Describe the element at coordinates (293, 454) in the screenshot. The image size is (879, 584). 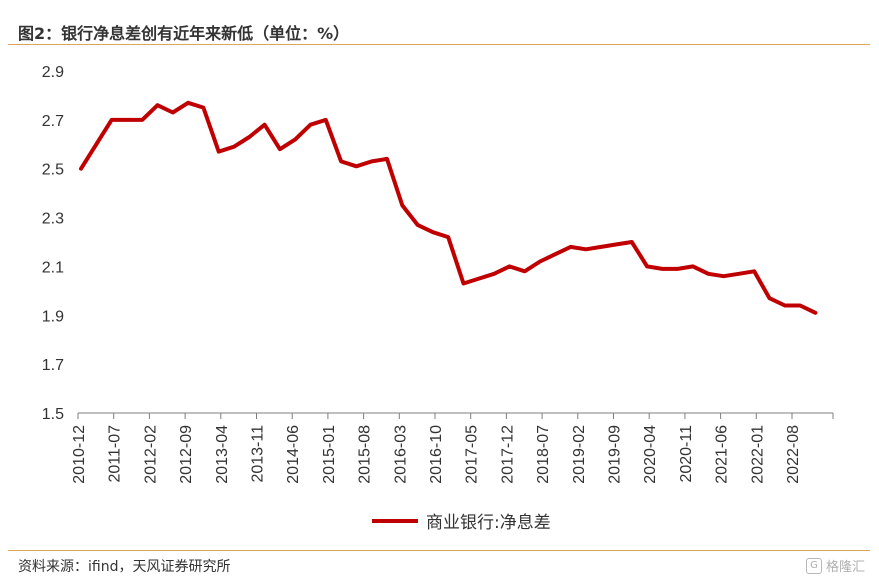
I see `x-tick-label: 2014-06` at that location.